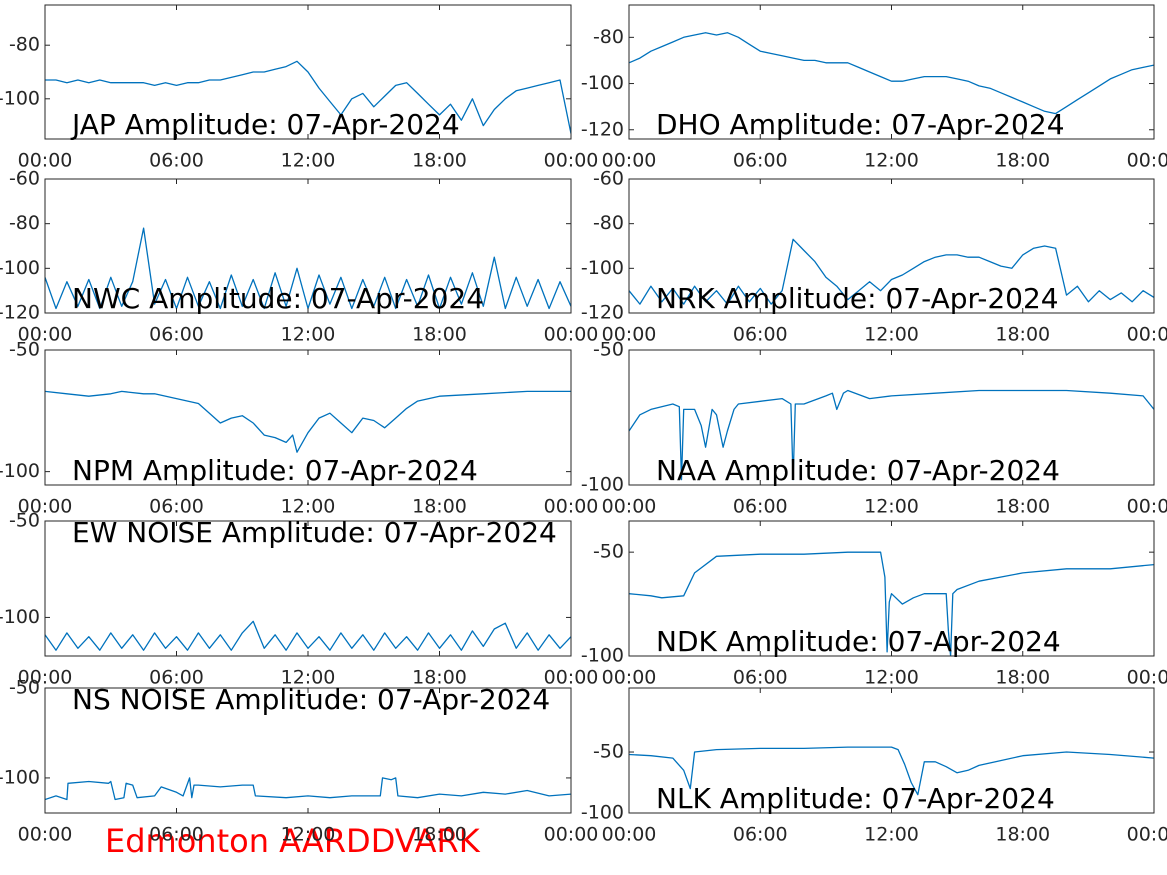 Image resolution: width=1167 pixels, height=875 pixels. What do you see at coordinates (275, 470) in the screenshot?
I see `panel-title: NPM Amplitude: 07-Apr-2024` at bounding box center [275, 470].